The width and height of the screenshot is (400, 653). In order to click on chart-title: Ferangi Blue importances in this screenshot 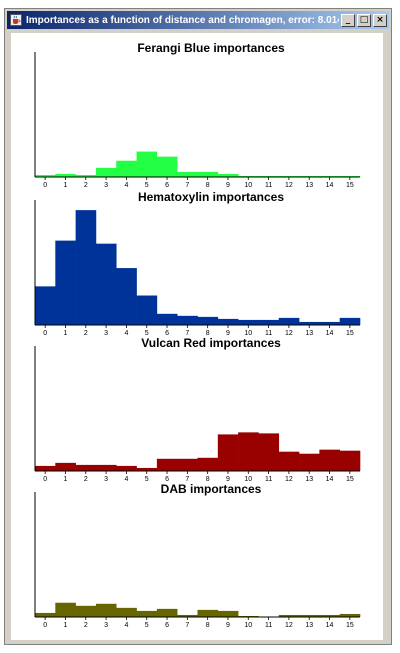, I will do `click(211, 48)`.